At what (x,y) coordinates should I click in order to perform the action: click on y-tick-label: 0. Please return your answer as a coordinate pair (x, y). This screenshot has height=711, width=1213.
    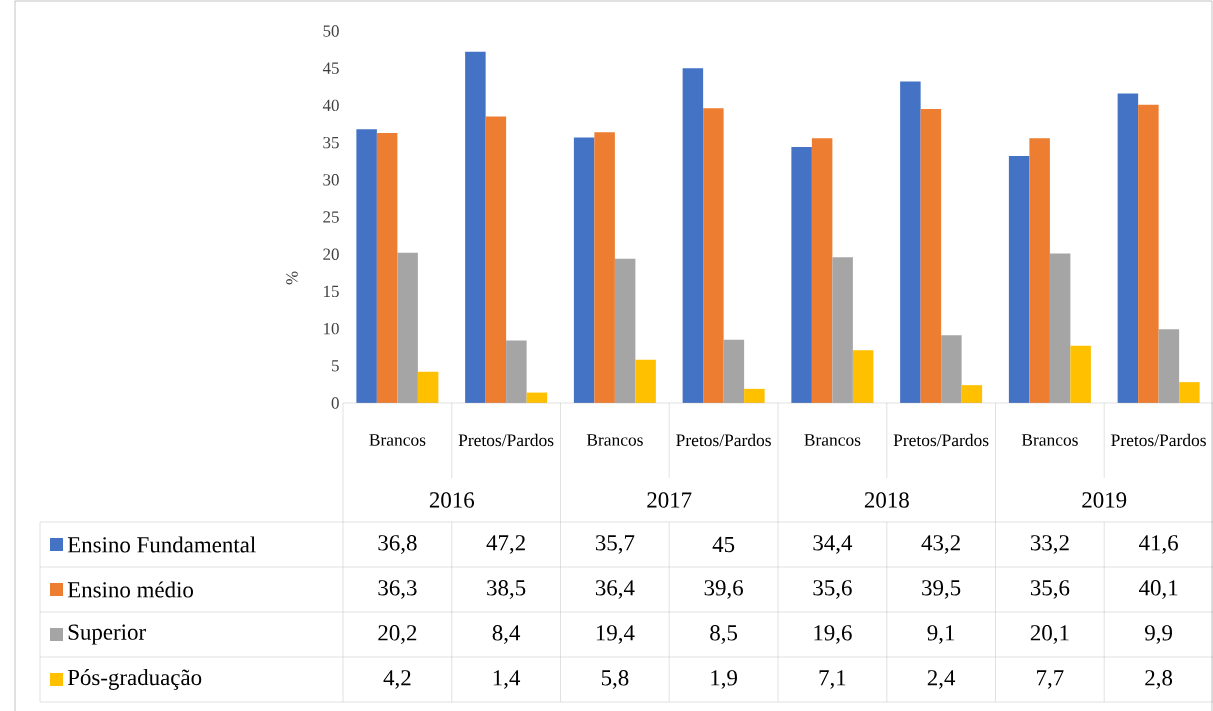
    Looking at the image, I should click on (335, 403).